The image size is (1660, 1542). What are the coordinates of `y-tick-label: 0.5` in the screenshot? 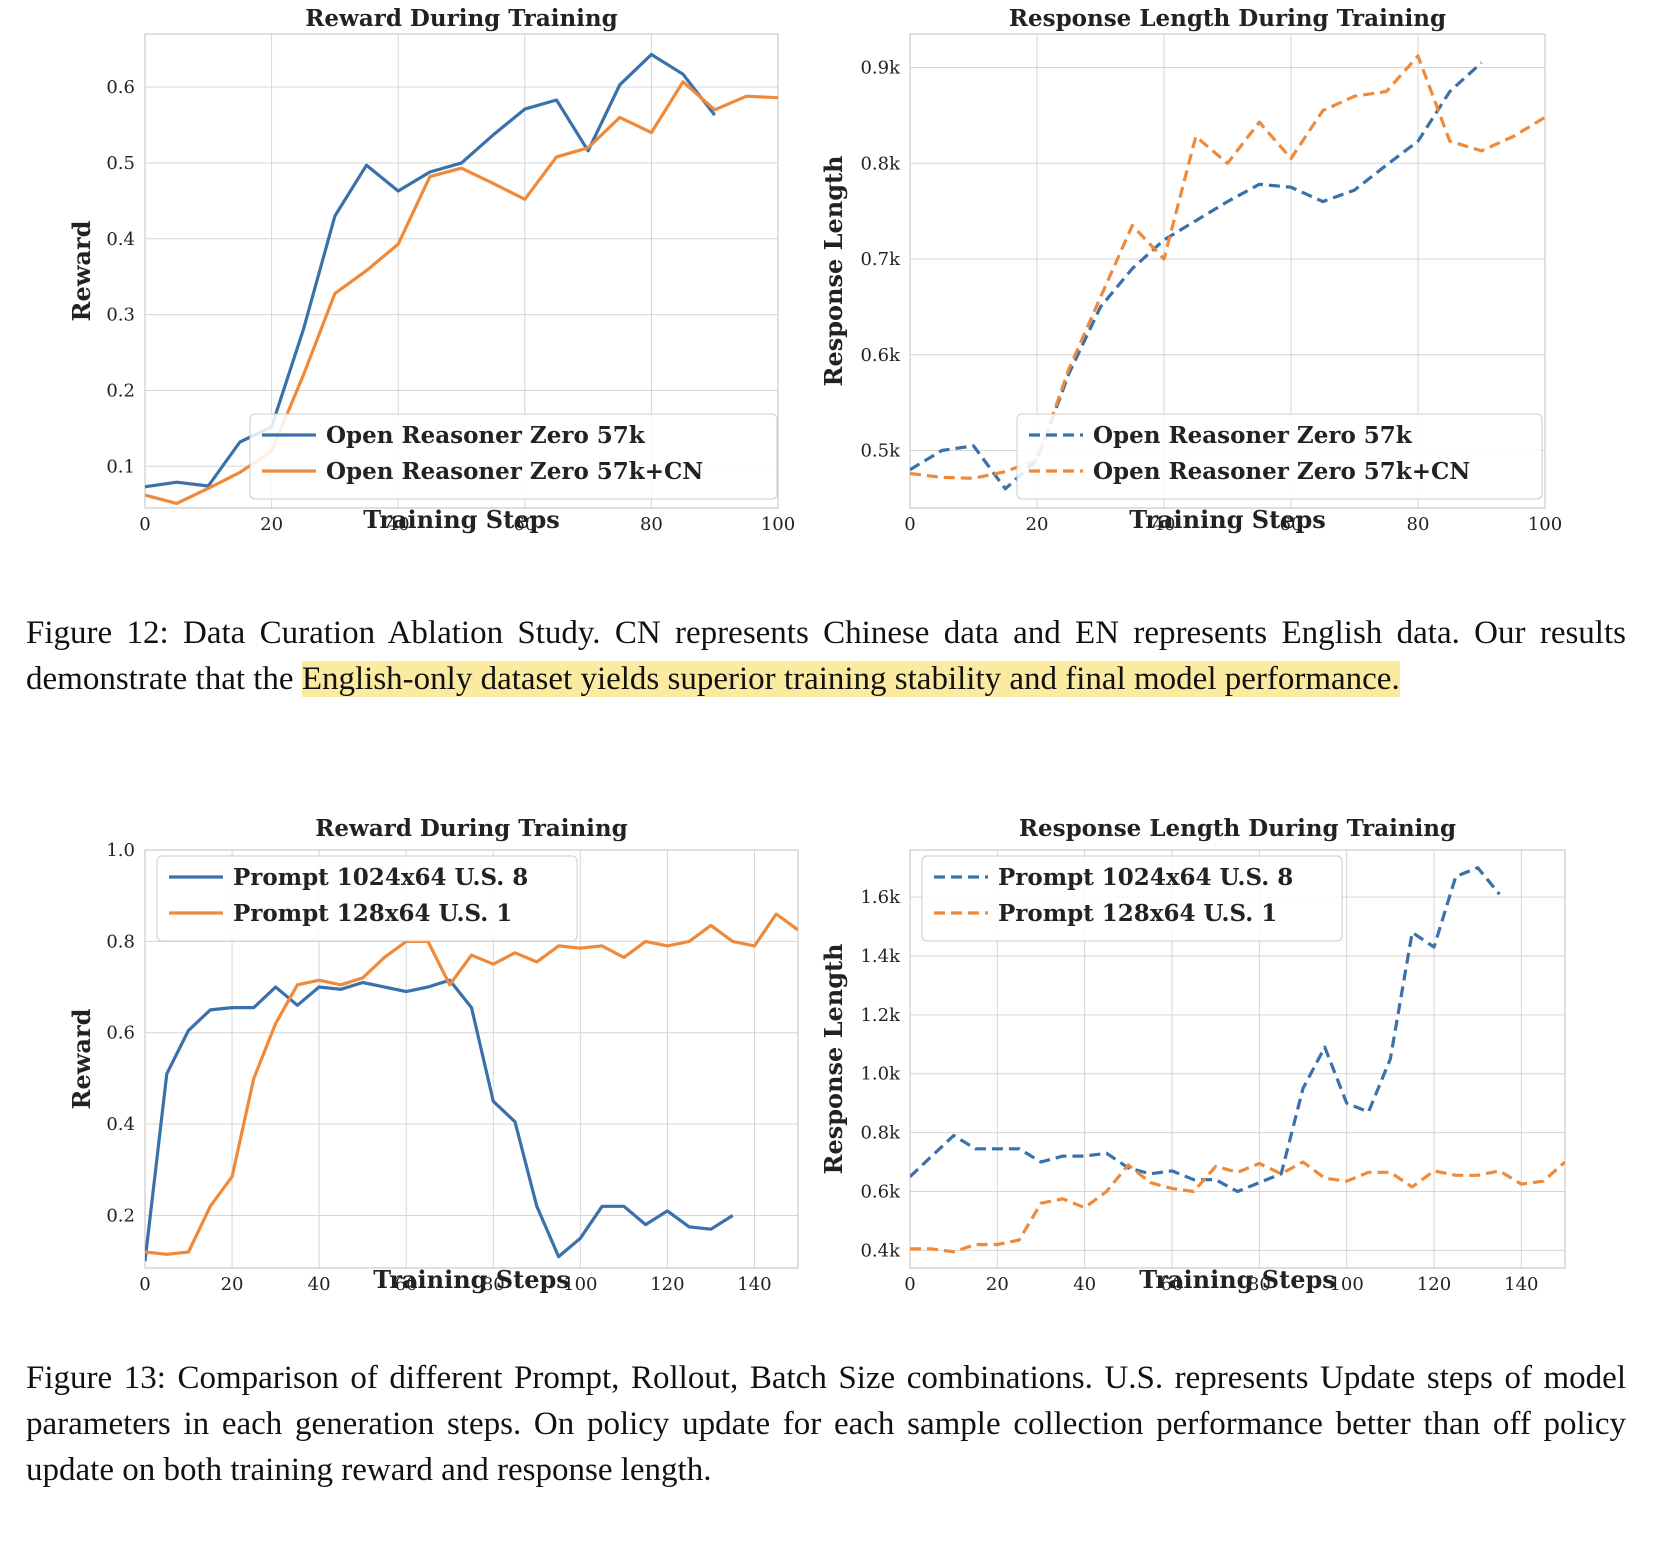 It's located at (120, 163).